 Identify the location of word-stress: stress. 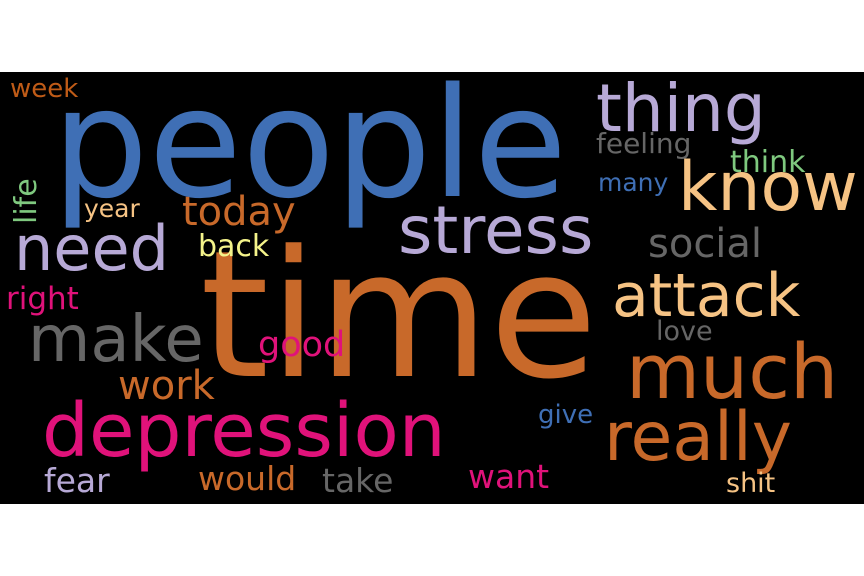
(496, 230).